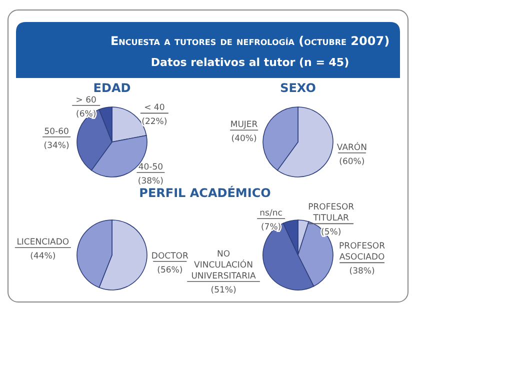 The width and height of the screenshot is (512, 384). What do you see at coordinates (154, 108) in the screenshot?
I see `slice-label: < 40` at bounding box center [154, 108].